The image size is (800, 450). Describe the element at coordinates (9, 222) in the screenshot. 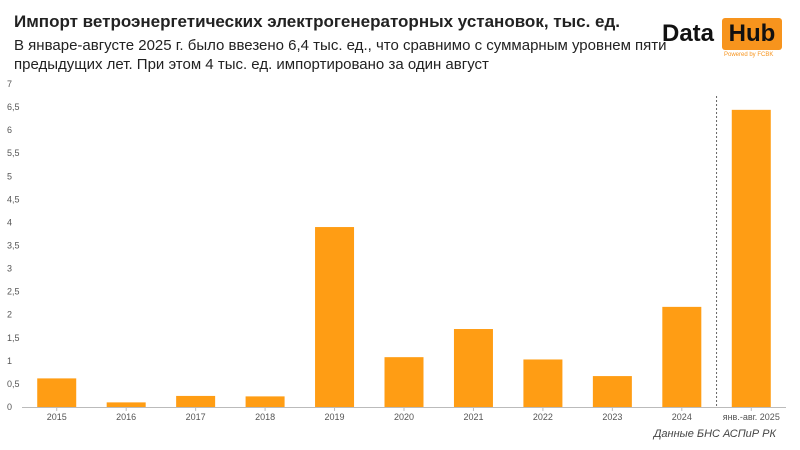

I see `y-tick-label: 4` at that location.